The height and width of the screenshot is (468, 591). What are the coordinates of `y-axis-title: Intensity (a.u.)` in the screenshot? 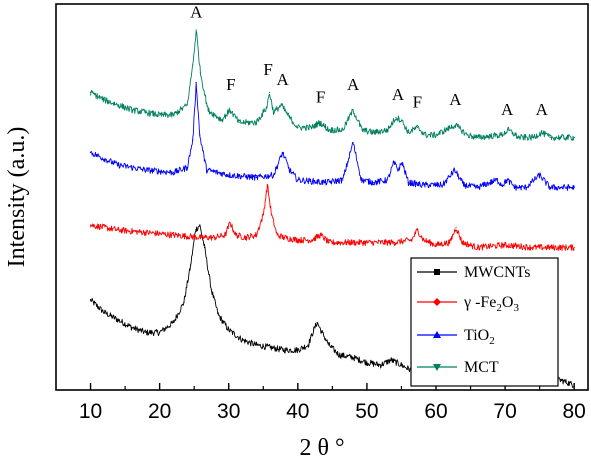 It's located at (17, 197).